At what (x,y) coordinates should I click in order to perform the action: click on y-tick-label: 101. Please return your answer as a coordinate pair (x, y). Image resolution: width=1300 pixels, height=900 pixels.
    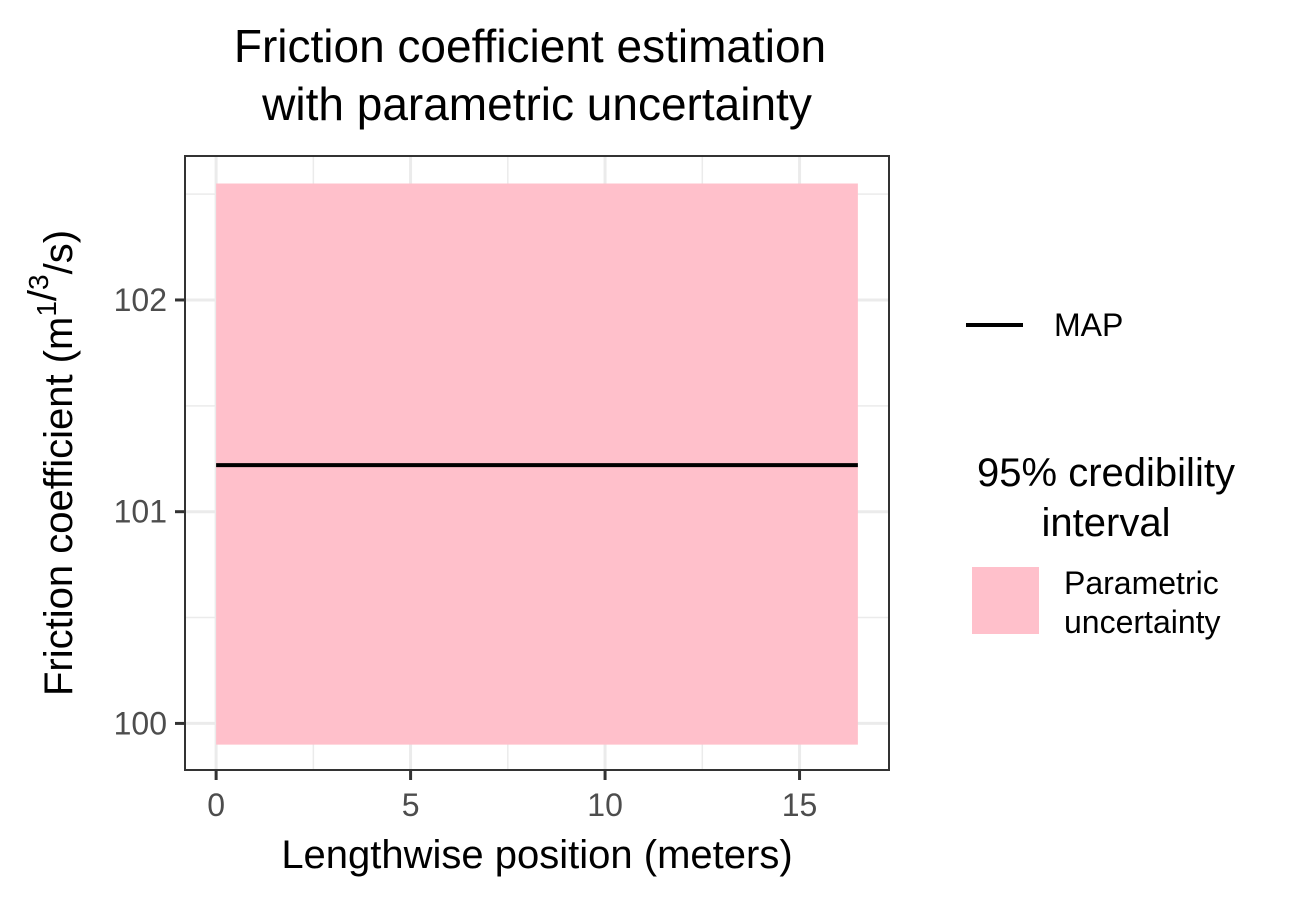
    Looking at the image, I should click on (140, 512).